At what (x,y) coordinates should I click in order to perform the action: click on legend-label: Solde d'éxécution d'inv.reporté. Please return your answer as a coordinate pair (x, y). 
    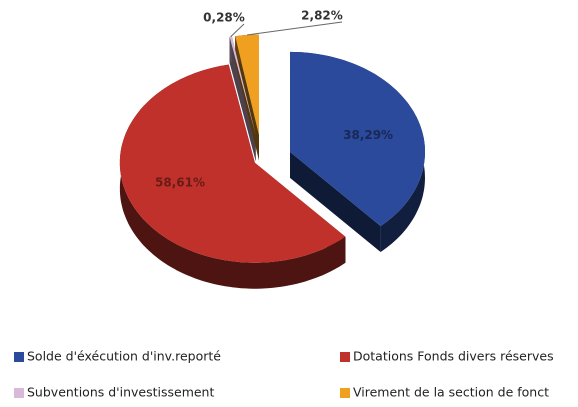
    Looking at the image, I should click on (124, 356).